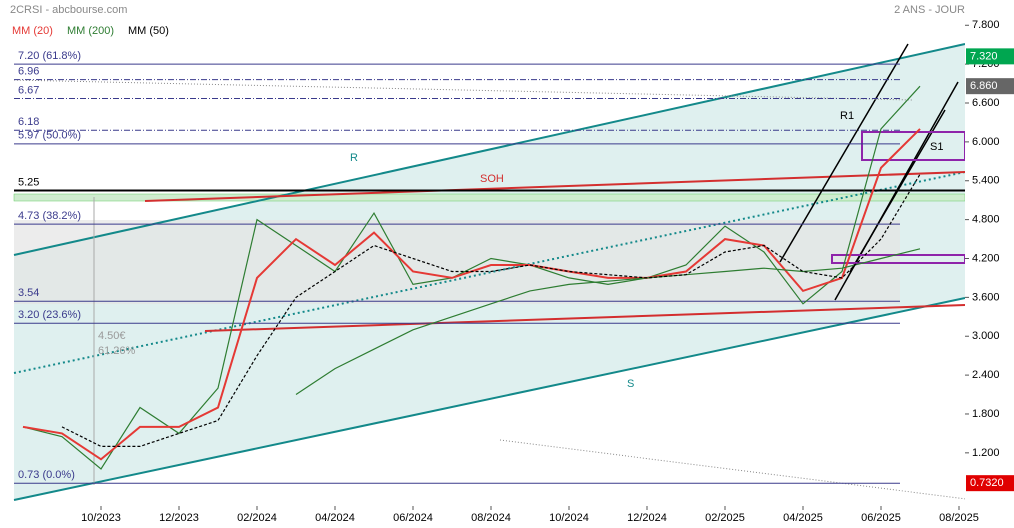  I want to click on x-tick-label: 02/2024, so click(257, 518).